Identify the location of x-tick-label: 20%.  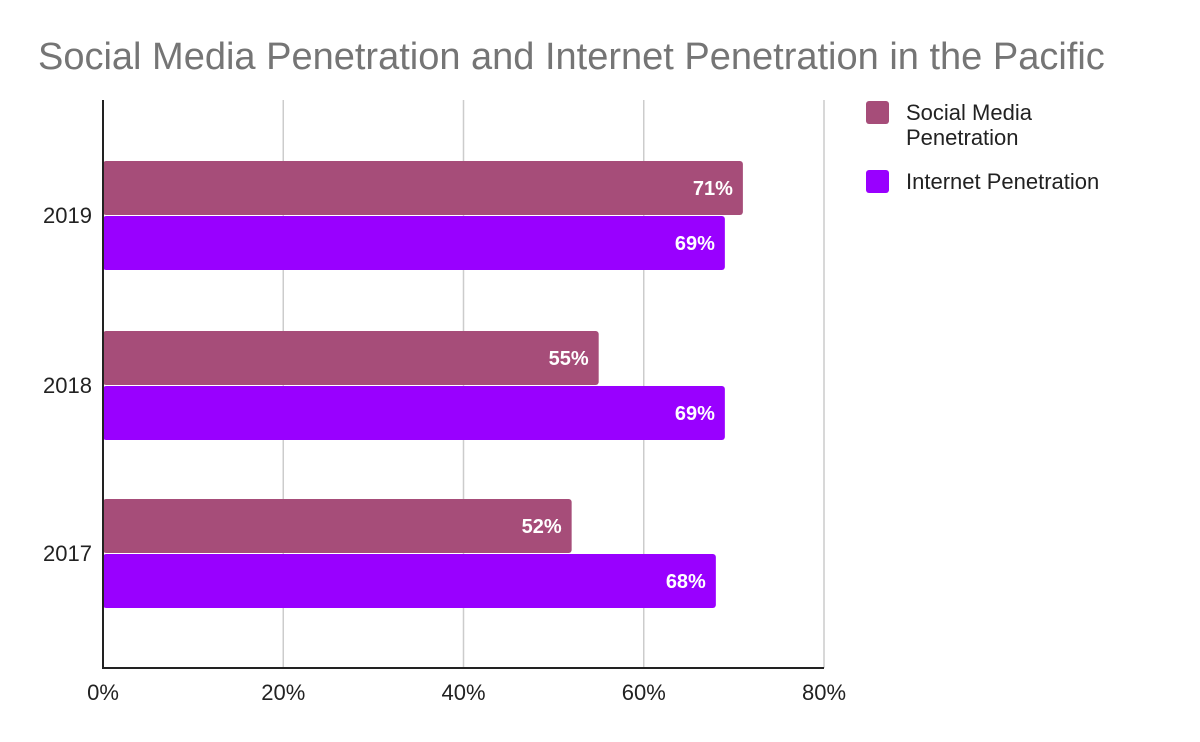
(283, 692).